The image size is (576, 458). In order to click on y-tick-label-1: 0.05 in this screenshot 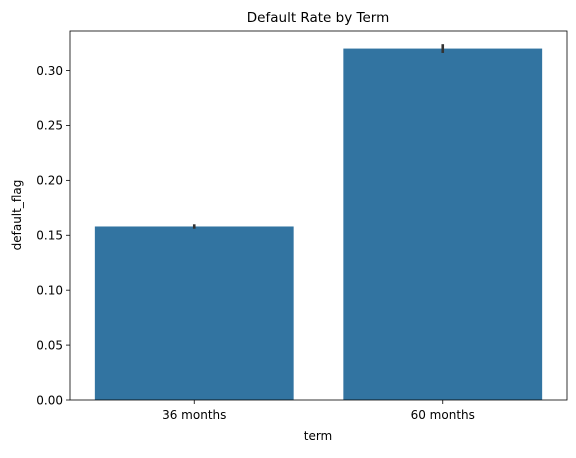, I will do `click(49, 345)`.